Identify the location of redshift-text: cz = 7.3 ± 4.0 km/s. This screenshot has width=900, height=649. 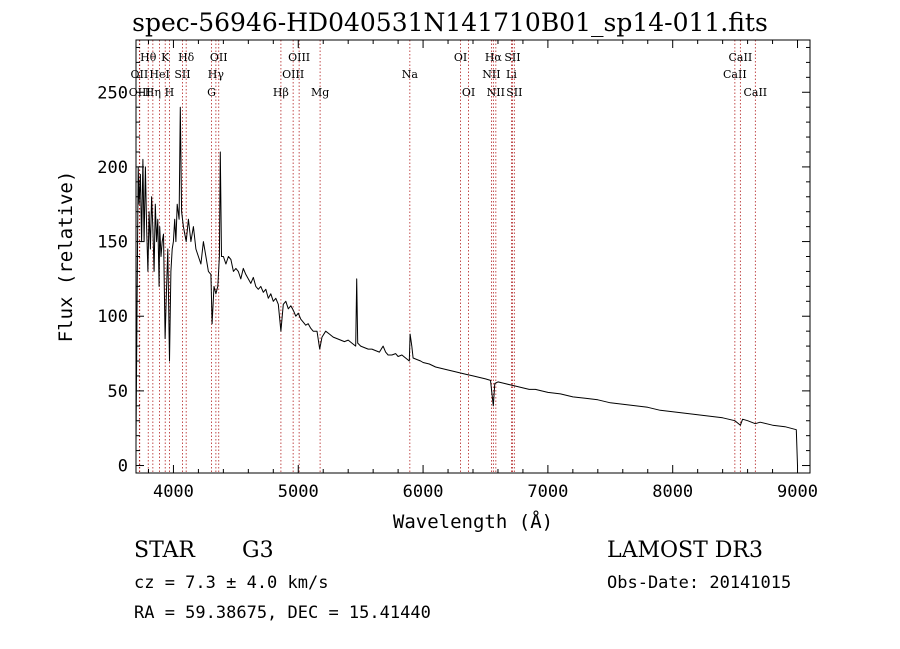
(231, 583).